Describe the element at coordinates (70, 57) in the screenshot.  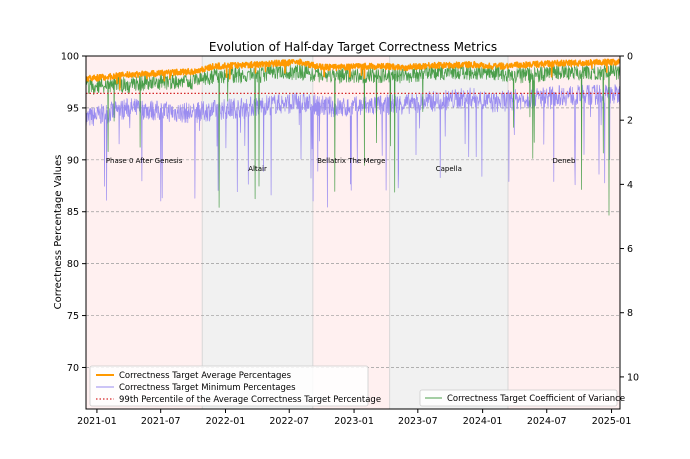
I see `y-tick-label-6: 100` at that location.